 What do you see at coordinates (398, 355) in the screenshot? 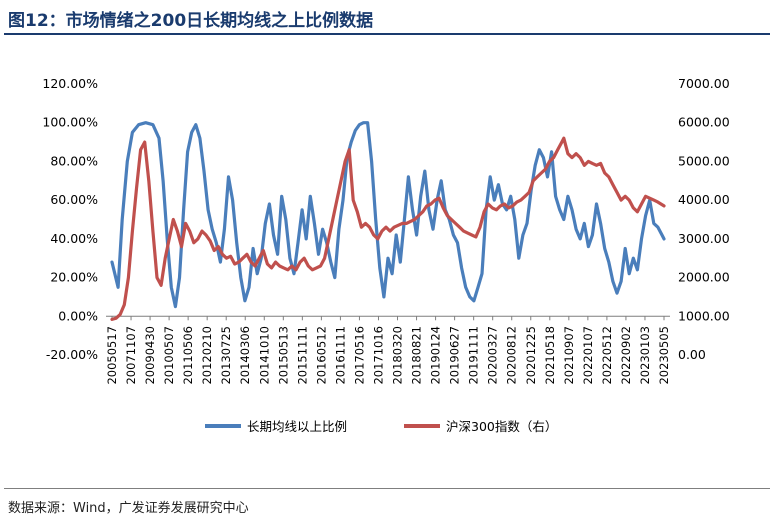
I see `x-tick-label: 20180320` at bounding box center [398, 355].